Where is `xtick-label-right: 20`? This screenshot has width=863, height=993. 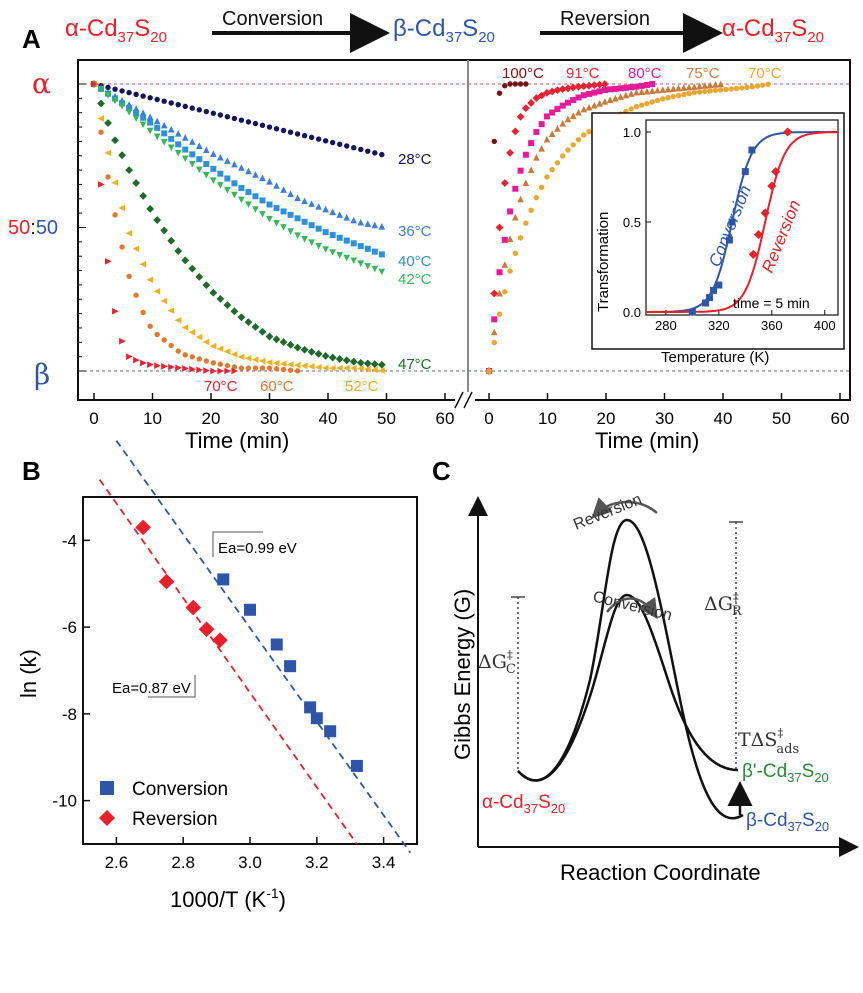
xtick-label-right: 20 is located at coordinates (606, 418).